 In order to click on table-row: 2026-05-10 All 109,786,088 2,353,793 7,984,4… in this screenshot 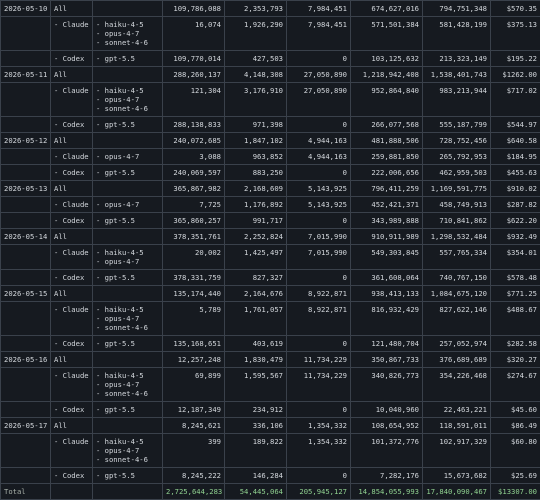, I will do `click(270, 8)`.